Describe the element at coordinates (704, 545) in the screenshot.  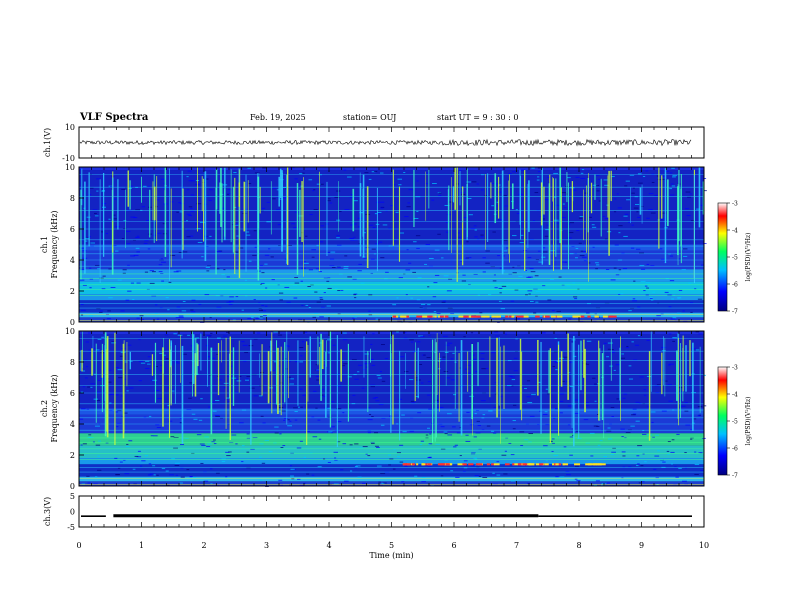
I see `xtick-label: 10` at that location.